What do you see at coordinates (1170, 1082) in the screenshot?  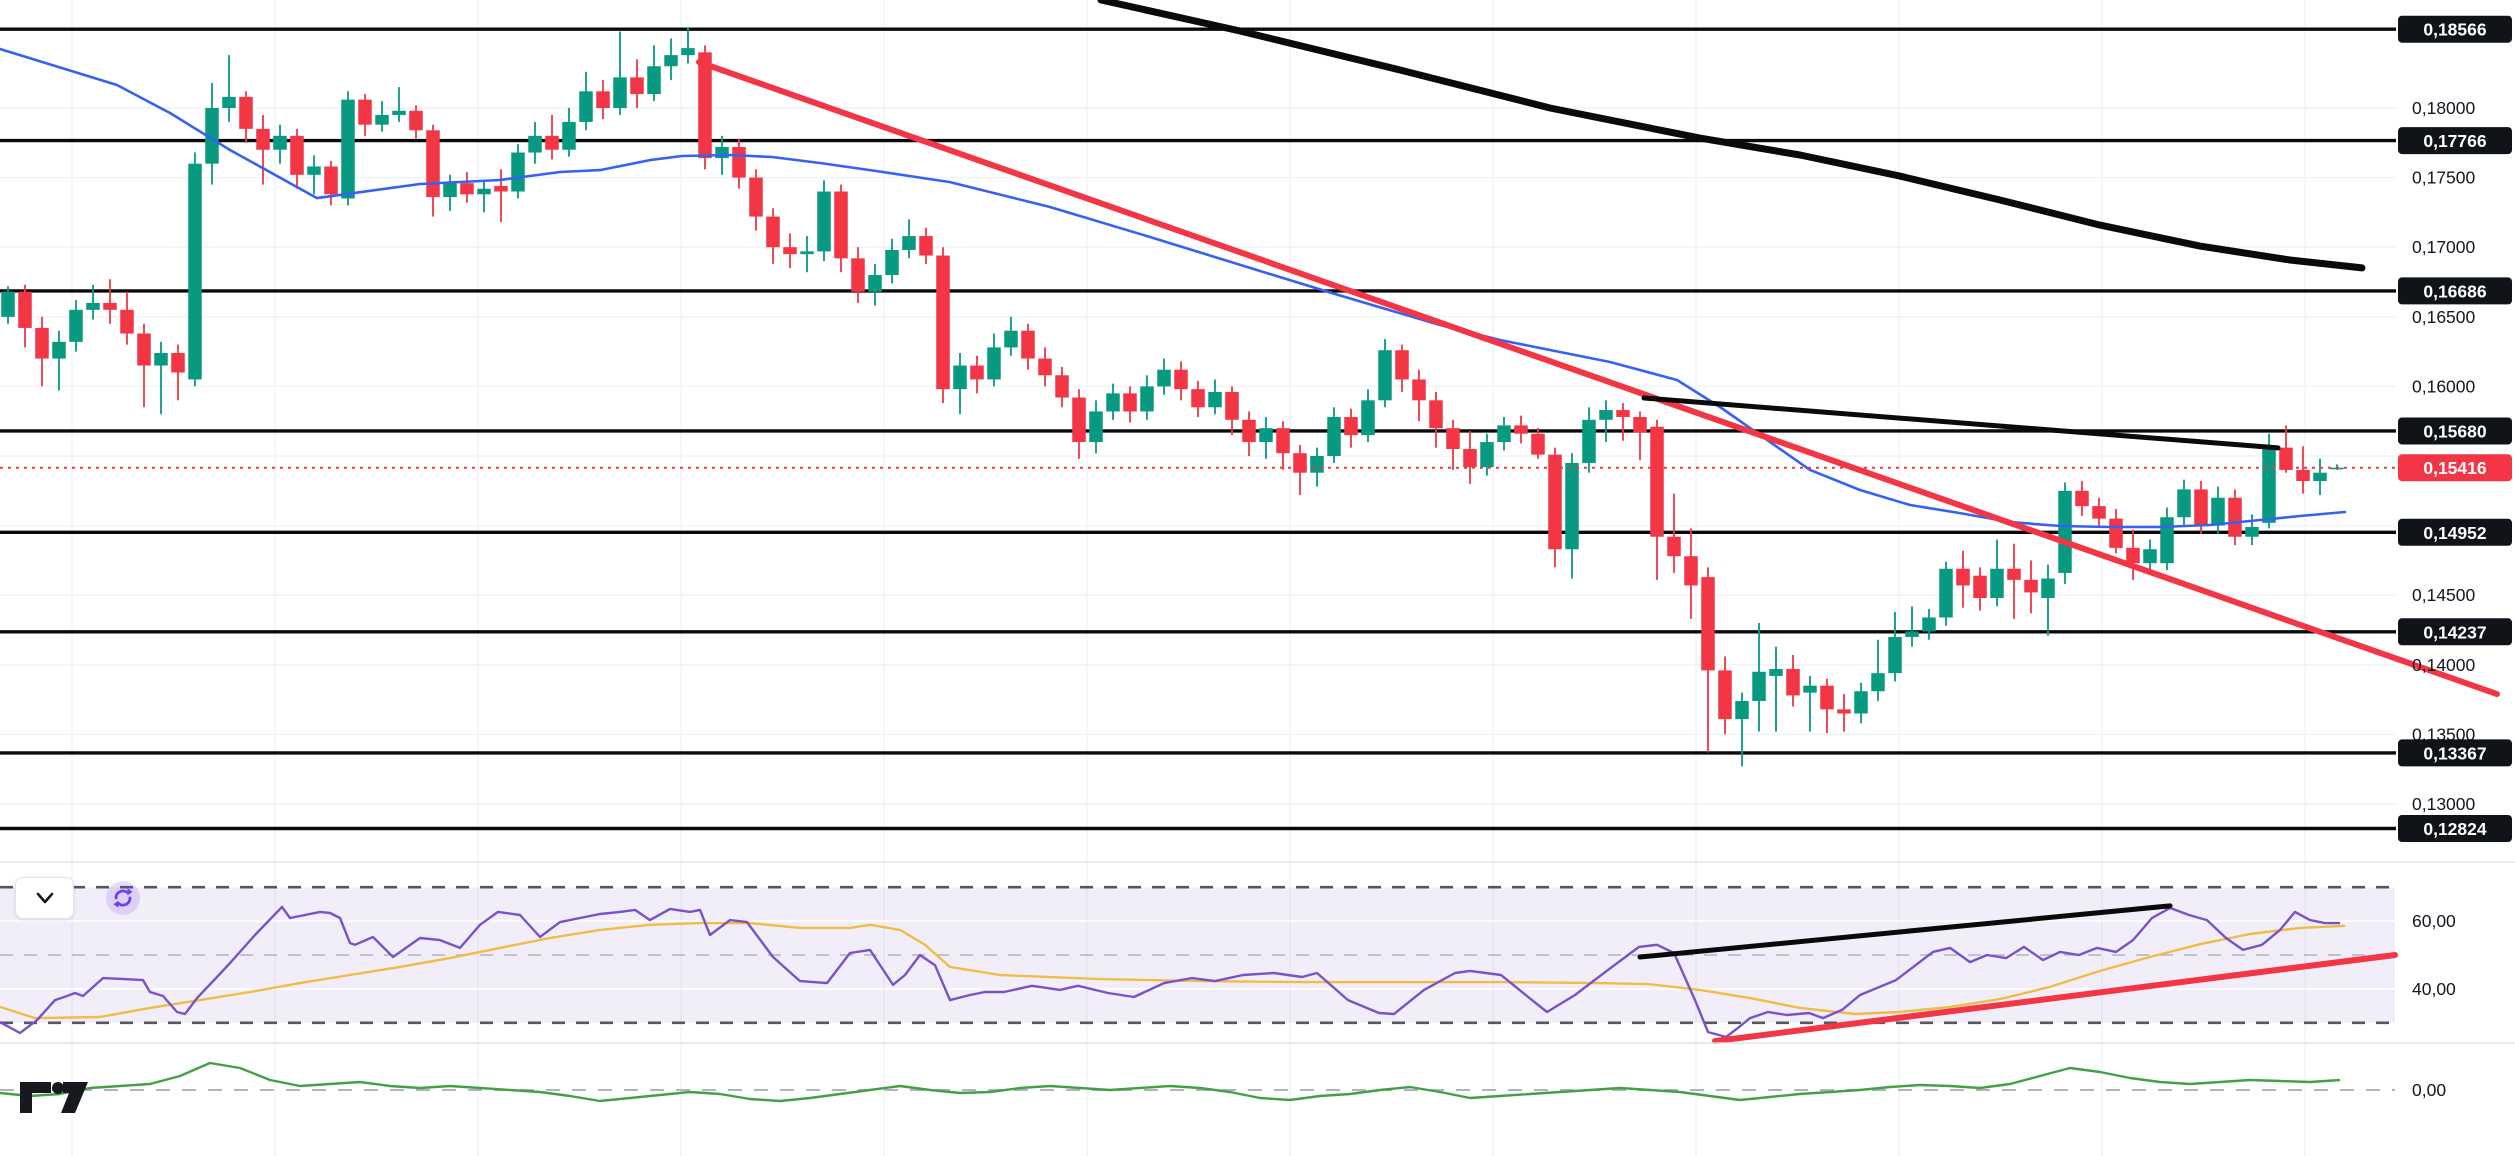 I see `oscillator-line` at bounding box center [1170, 1082].